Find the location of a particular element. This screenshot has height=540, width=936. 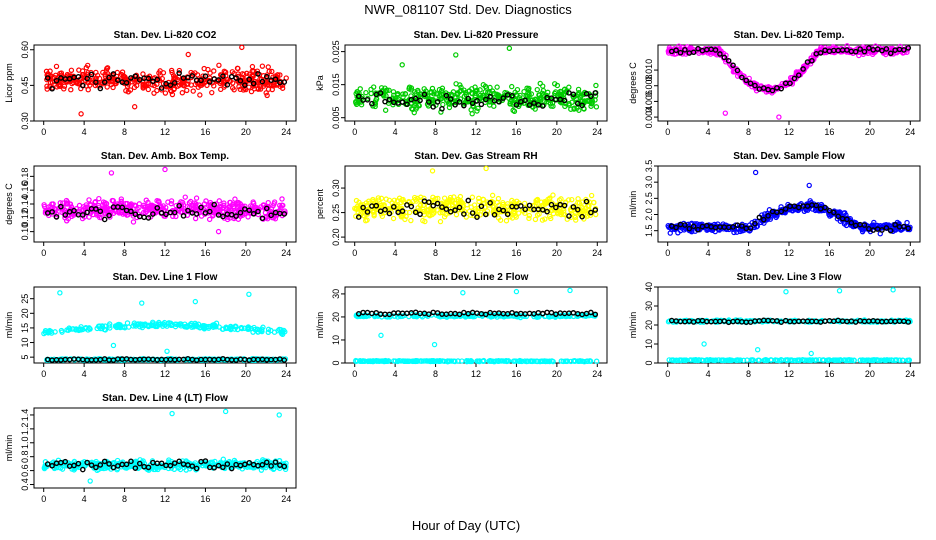

y-tick-label: 0.008 is located at coordinates (649, 85).